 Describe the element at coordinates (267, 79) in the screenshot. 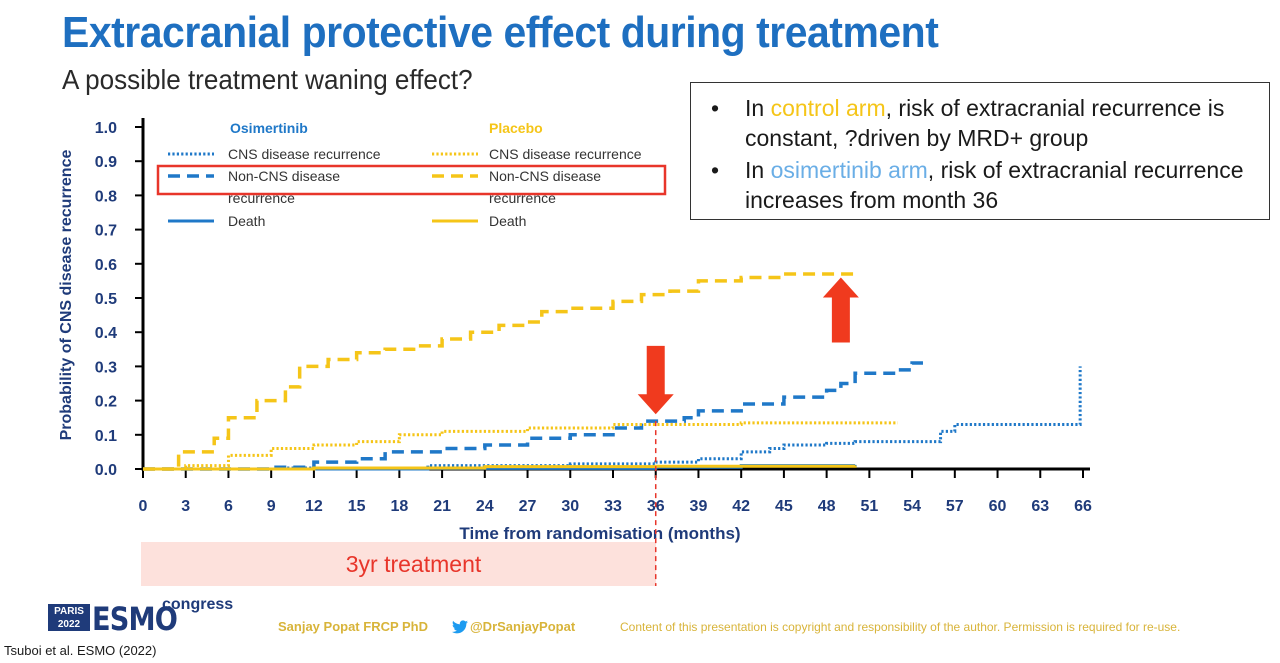

I see `page-subtitle: A possible treatment waning effect?` at that location.